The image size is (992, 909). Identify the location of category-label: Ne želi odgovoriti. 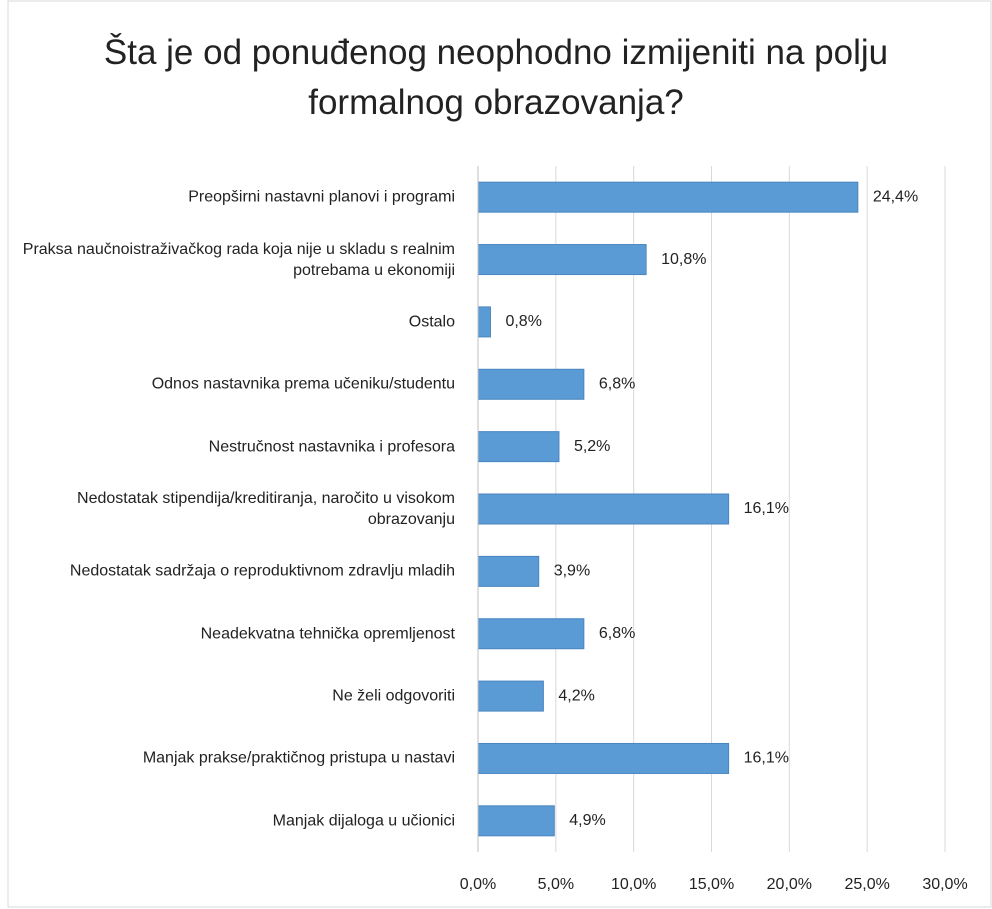
(393, 696).